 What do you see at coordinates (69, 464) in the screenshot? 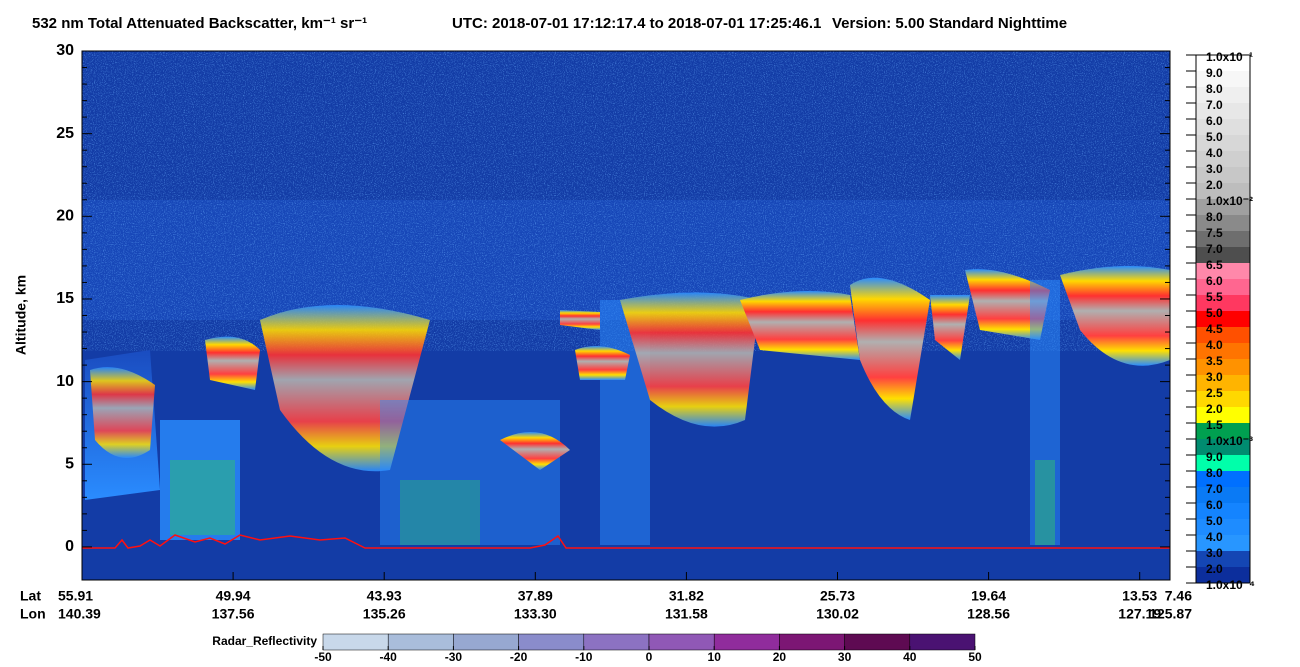
I see `y-tick-label: 5` at bounding box center [69, 464].